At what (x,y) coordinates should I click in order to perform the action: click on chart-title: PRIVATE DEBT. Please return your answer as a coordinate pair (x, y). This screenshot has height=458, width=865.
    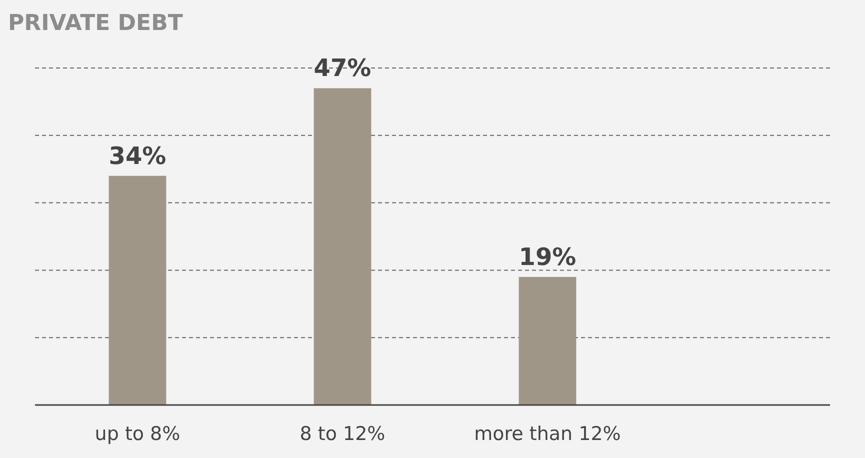
    Looking at the image, I should click on (95, 23).